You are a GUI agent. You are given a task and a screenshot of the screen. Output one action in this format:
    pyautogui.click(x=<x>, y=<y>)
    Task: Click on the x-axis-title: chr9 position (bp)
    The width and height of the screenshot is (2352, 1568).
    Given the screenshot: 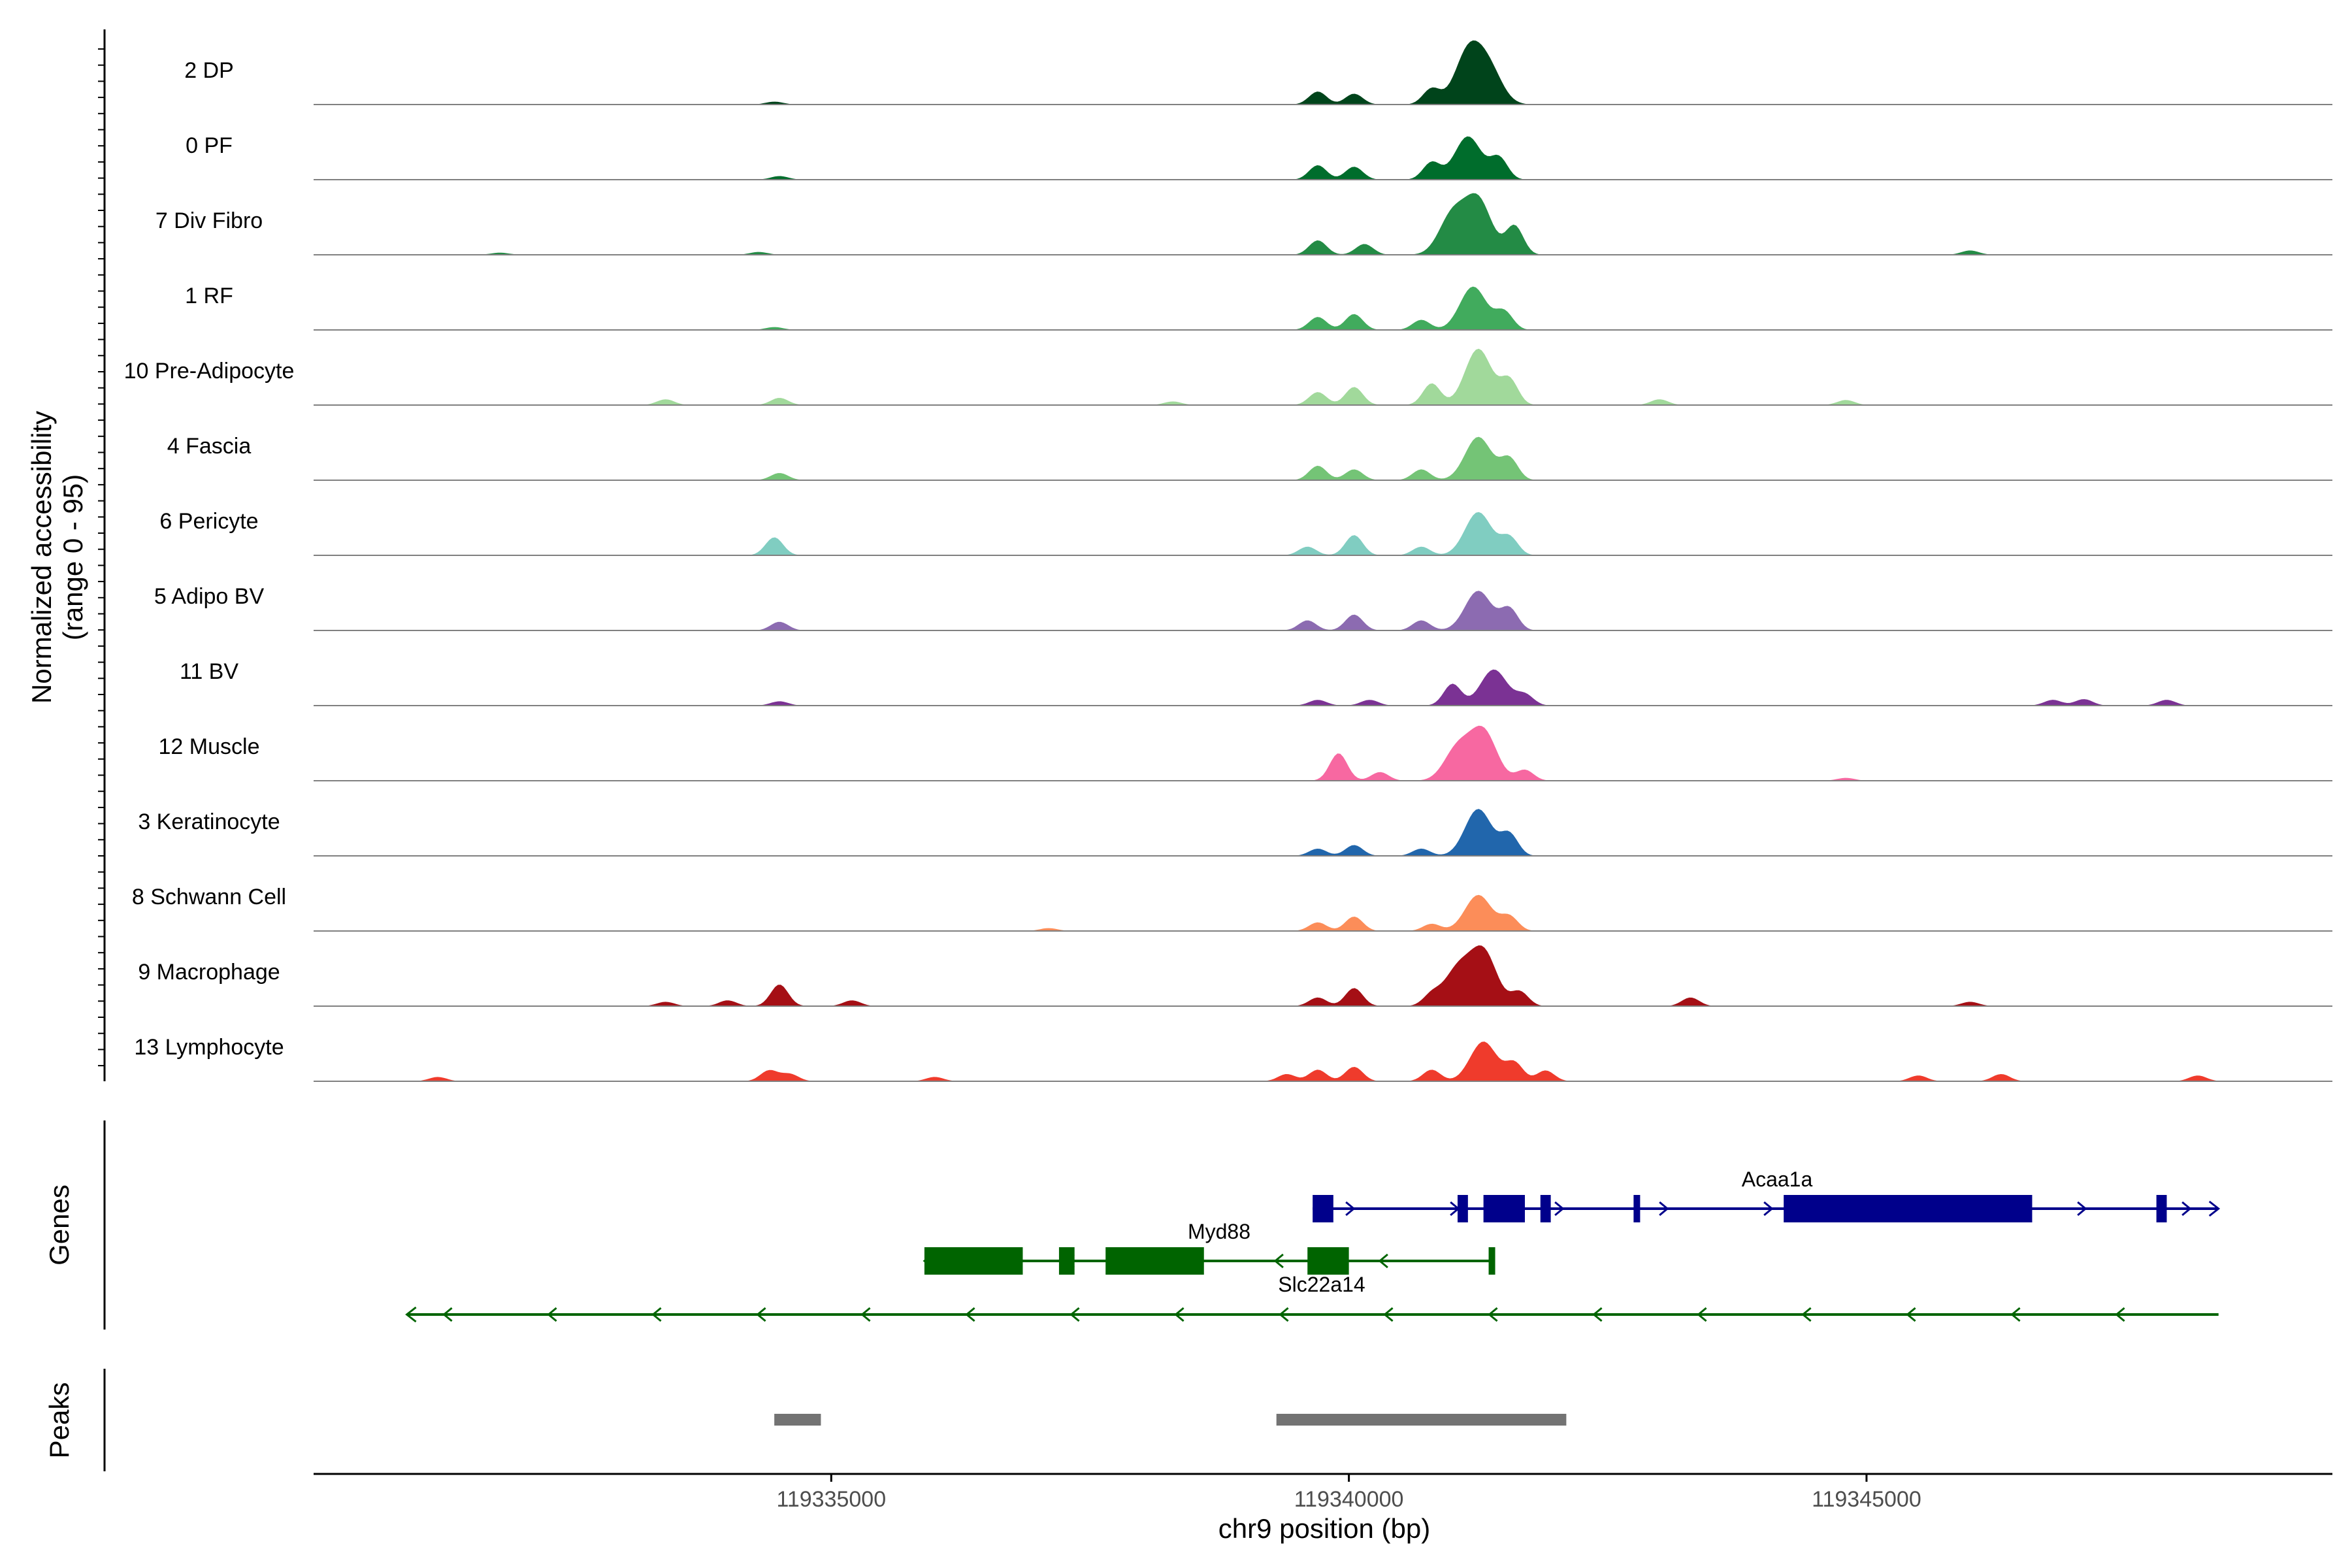 What is the action you would take?
    pyautogui.click(x=1324, y=1528)
    